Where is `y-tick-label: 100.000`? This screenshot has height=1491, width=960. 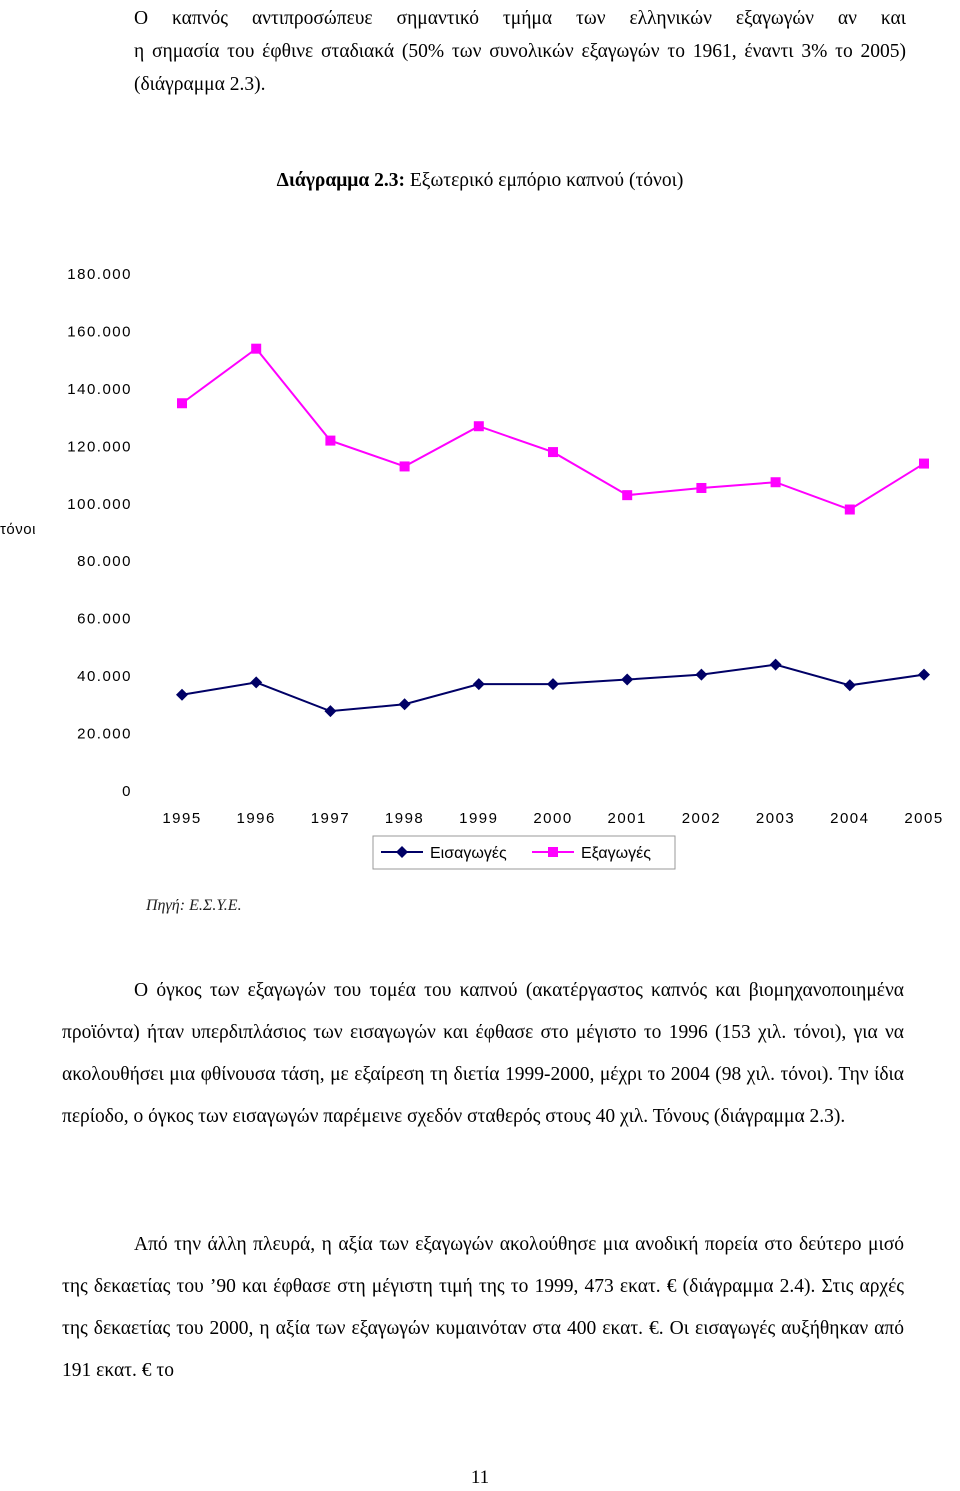
y-tick-label: 100.000 is located at coordinates (99, 504).